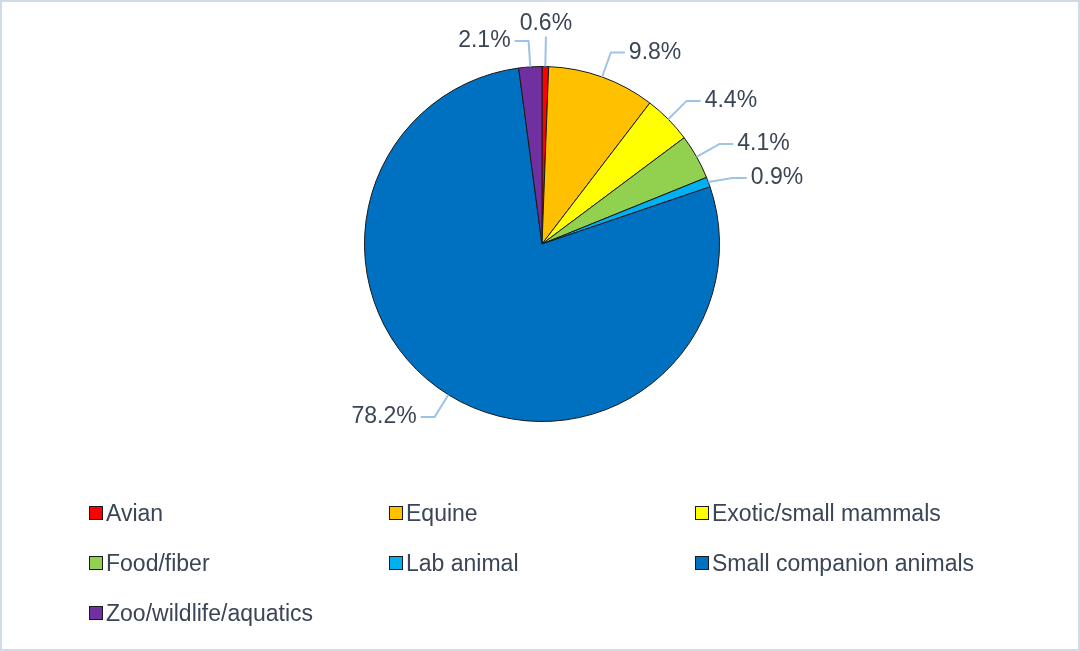  I want to click on data-label: 9.8%, so click(655, 50).